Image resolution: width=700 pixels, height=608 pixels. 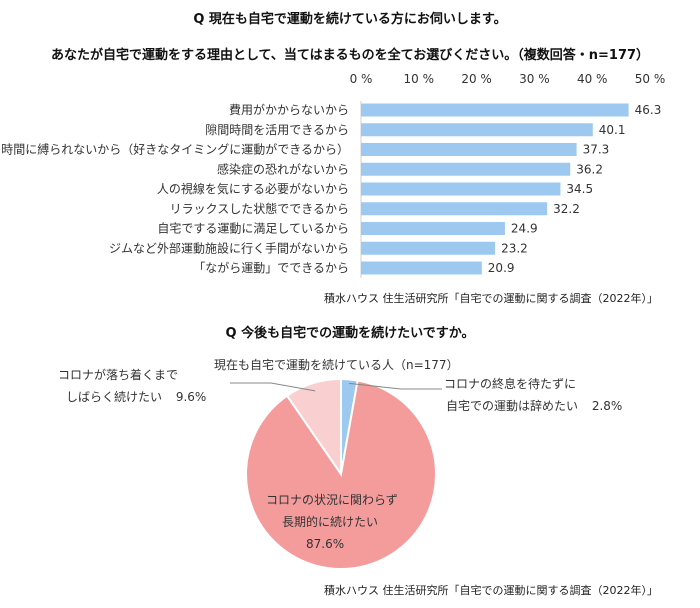 I want to click on chart2-title: Q 今後も自宅での運動を続けたいですか。, so click(x=350, y=333).